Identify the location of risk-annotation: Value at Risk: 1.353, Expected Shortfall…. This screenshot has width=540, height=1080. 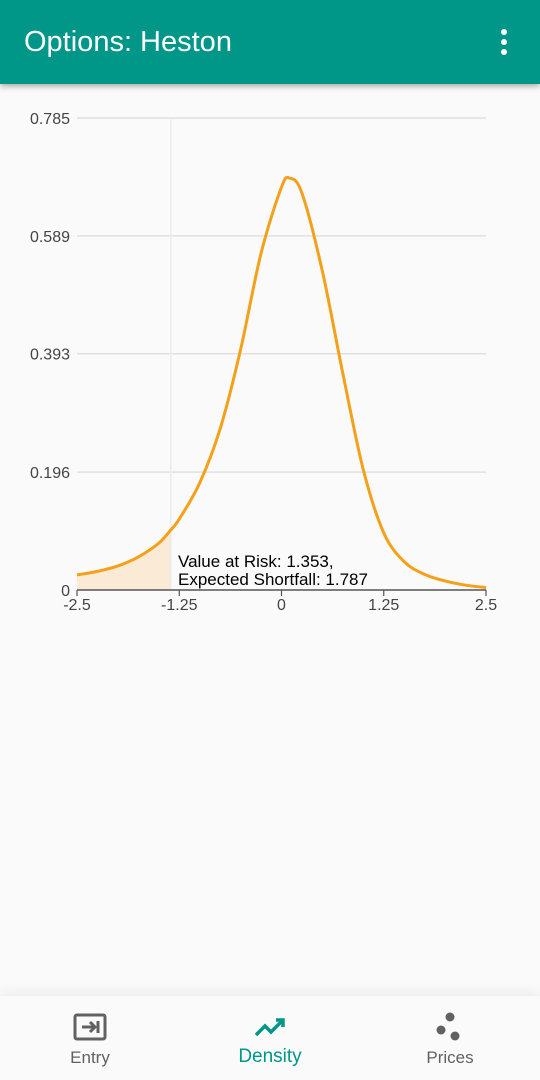
(273, 570).